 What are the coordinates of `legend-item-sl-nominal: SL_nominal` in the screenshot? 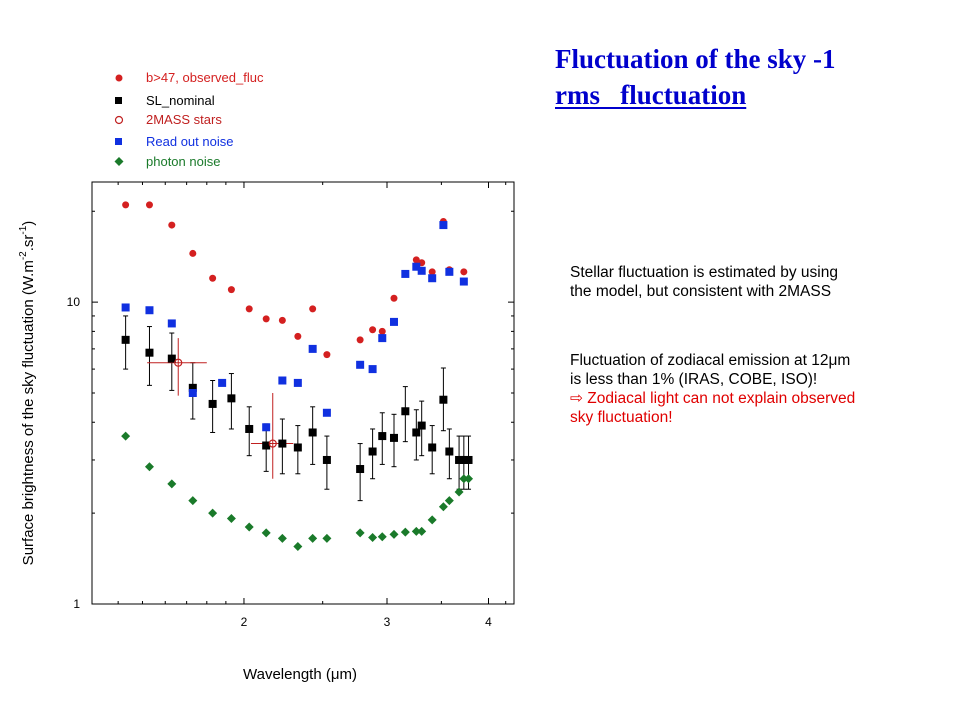 It's located at (165, 100).